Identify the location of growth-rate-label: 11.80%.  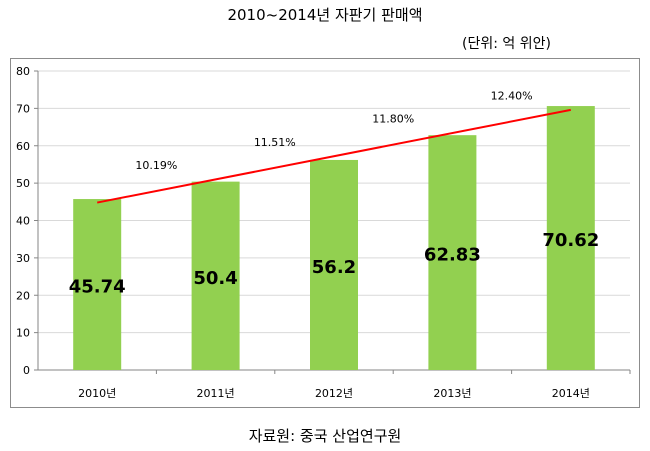
(393, 119).